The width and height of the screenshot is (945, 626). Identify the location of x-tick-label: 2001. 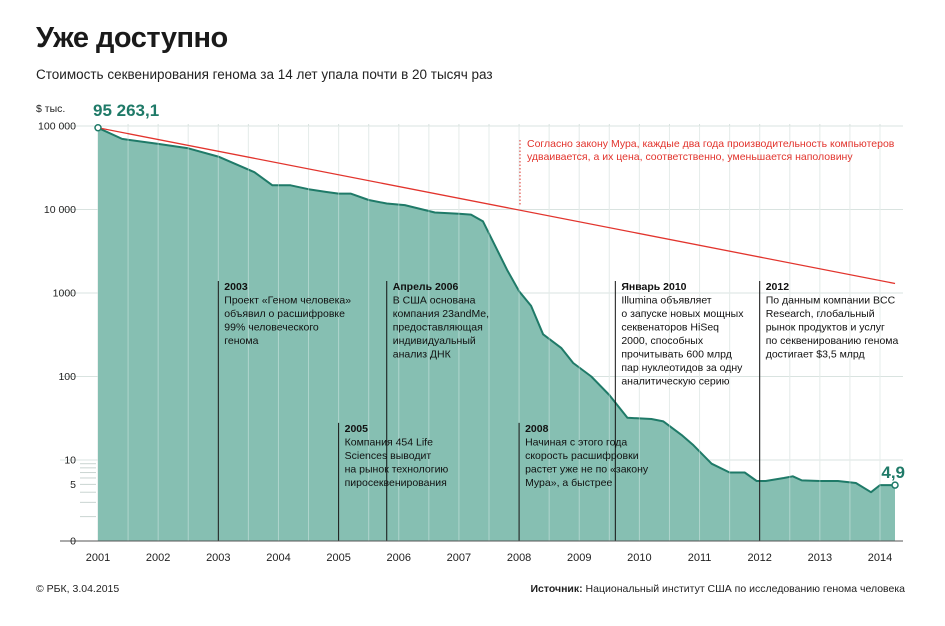
(98, 558).